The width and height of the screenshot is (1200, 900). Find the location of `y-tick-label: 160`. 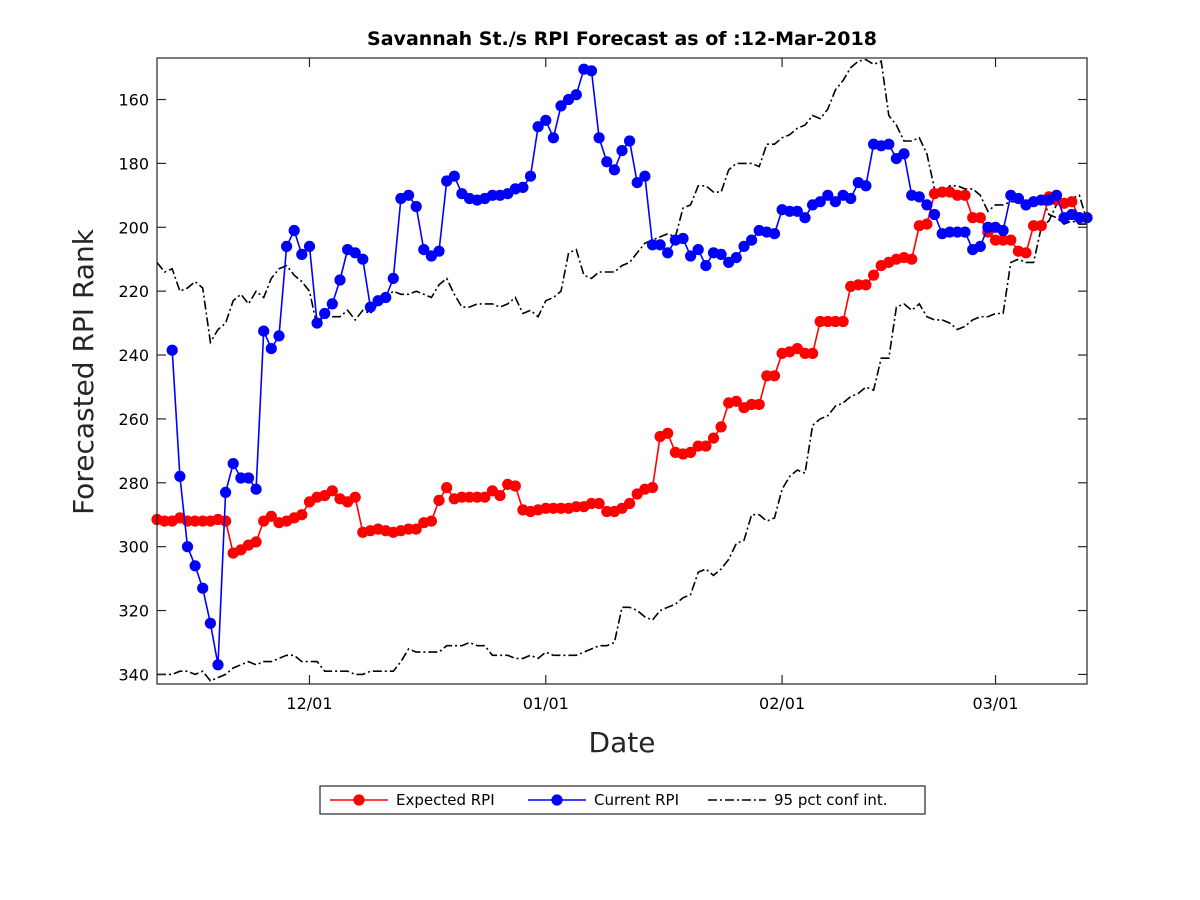

y-tick-label: 160 is located at coordinates (133, 100).